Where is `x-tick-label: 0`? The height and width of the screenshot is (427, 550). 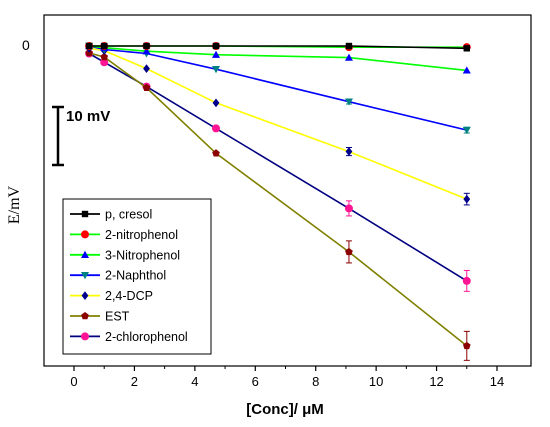
x-tick-label: 0 is located at coordinates (73, 381).